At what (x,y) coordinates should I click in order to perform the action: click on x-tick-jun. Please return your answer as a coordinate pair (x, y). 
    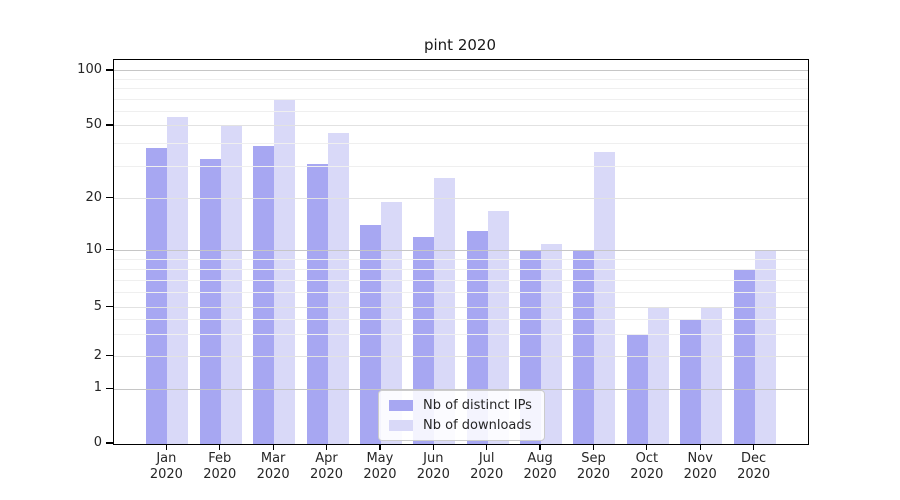
    Looking at the image, I should click on (433, 447).